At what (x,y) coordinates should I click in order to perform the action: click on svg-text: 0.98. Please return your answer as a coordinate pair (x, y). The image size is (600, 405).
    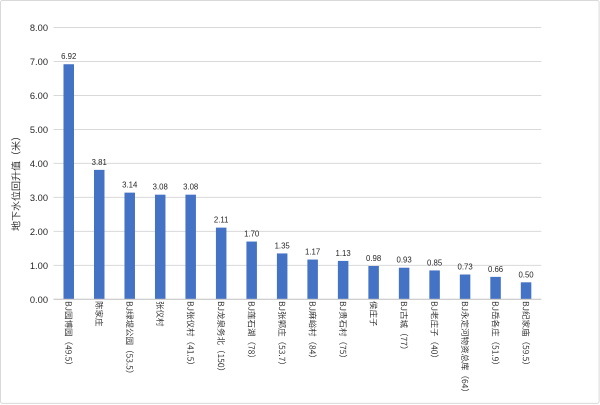
    Looking at the image, I should click on (373, 258).